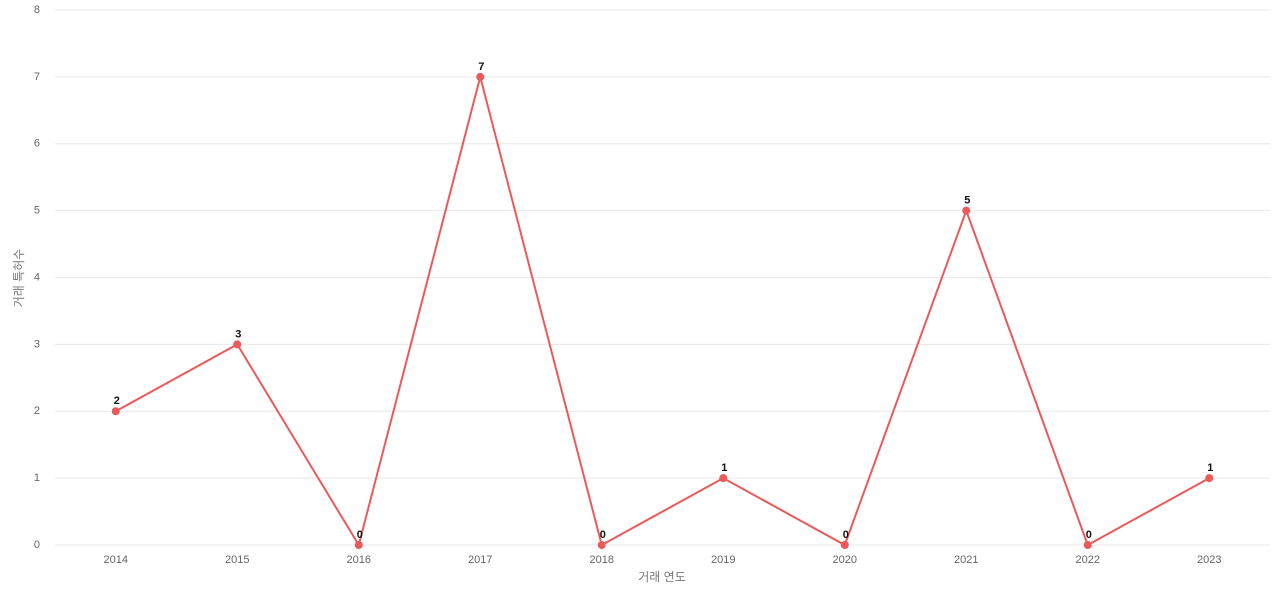 This screenshot has width=1280, height=600. I want to click on x-axis-title: 거래 연도, so click(662, 577).